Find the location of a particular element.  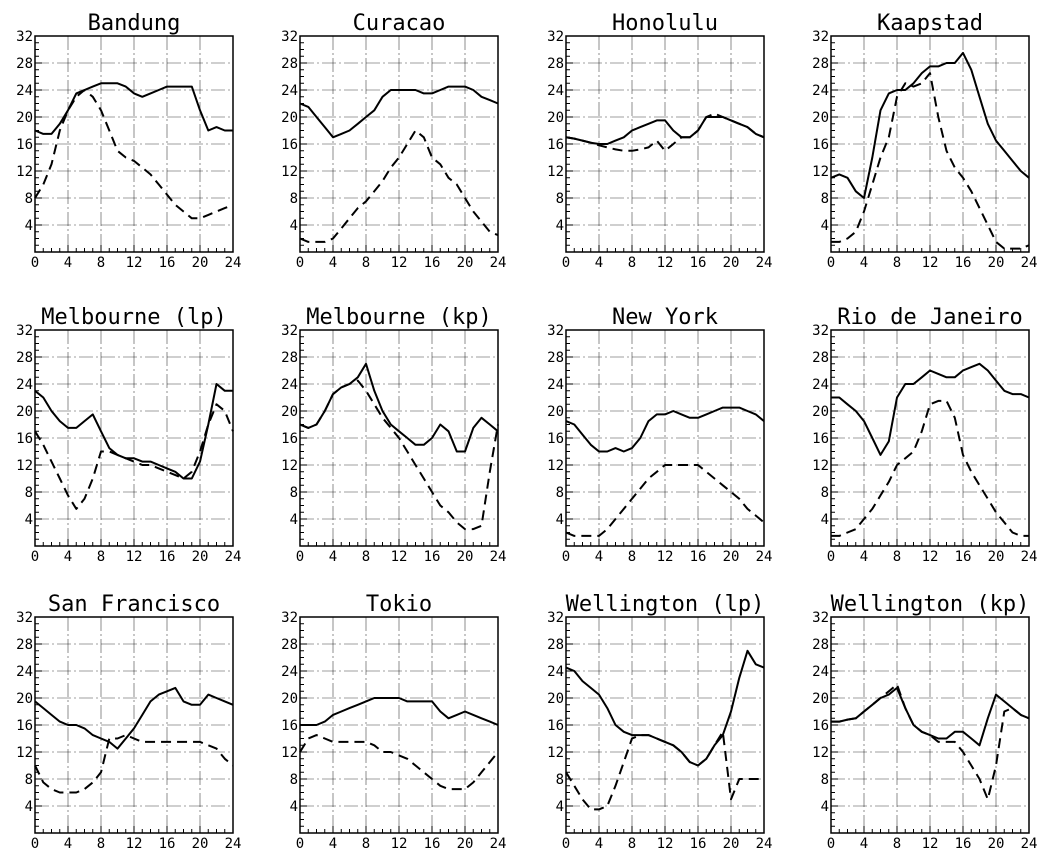

chart-title: Kaapstad is located at coordinates (930, 23).